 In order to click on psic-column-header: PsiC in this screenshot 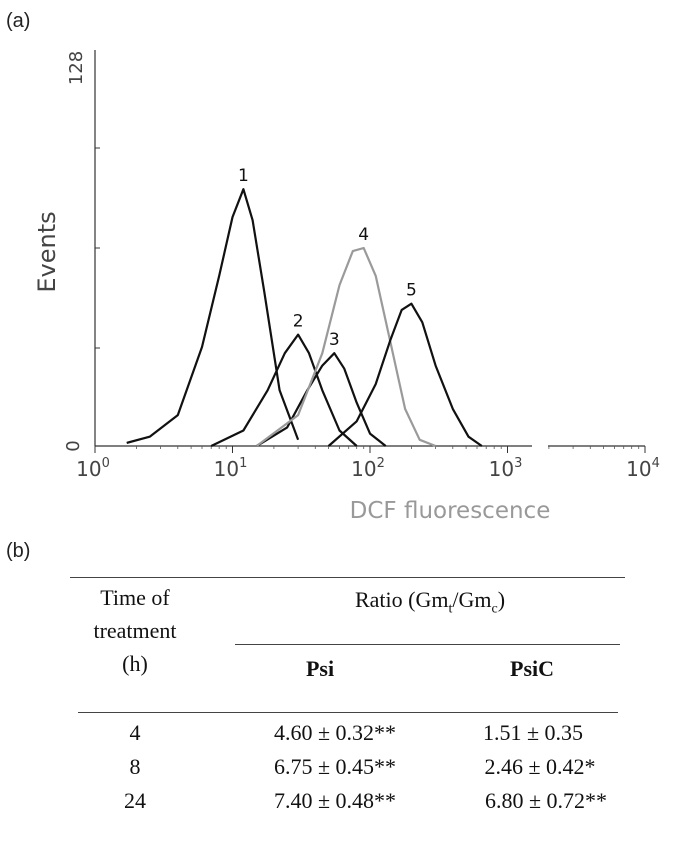, I will do `click(532, 668)`.